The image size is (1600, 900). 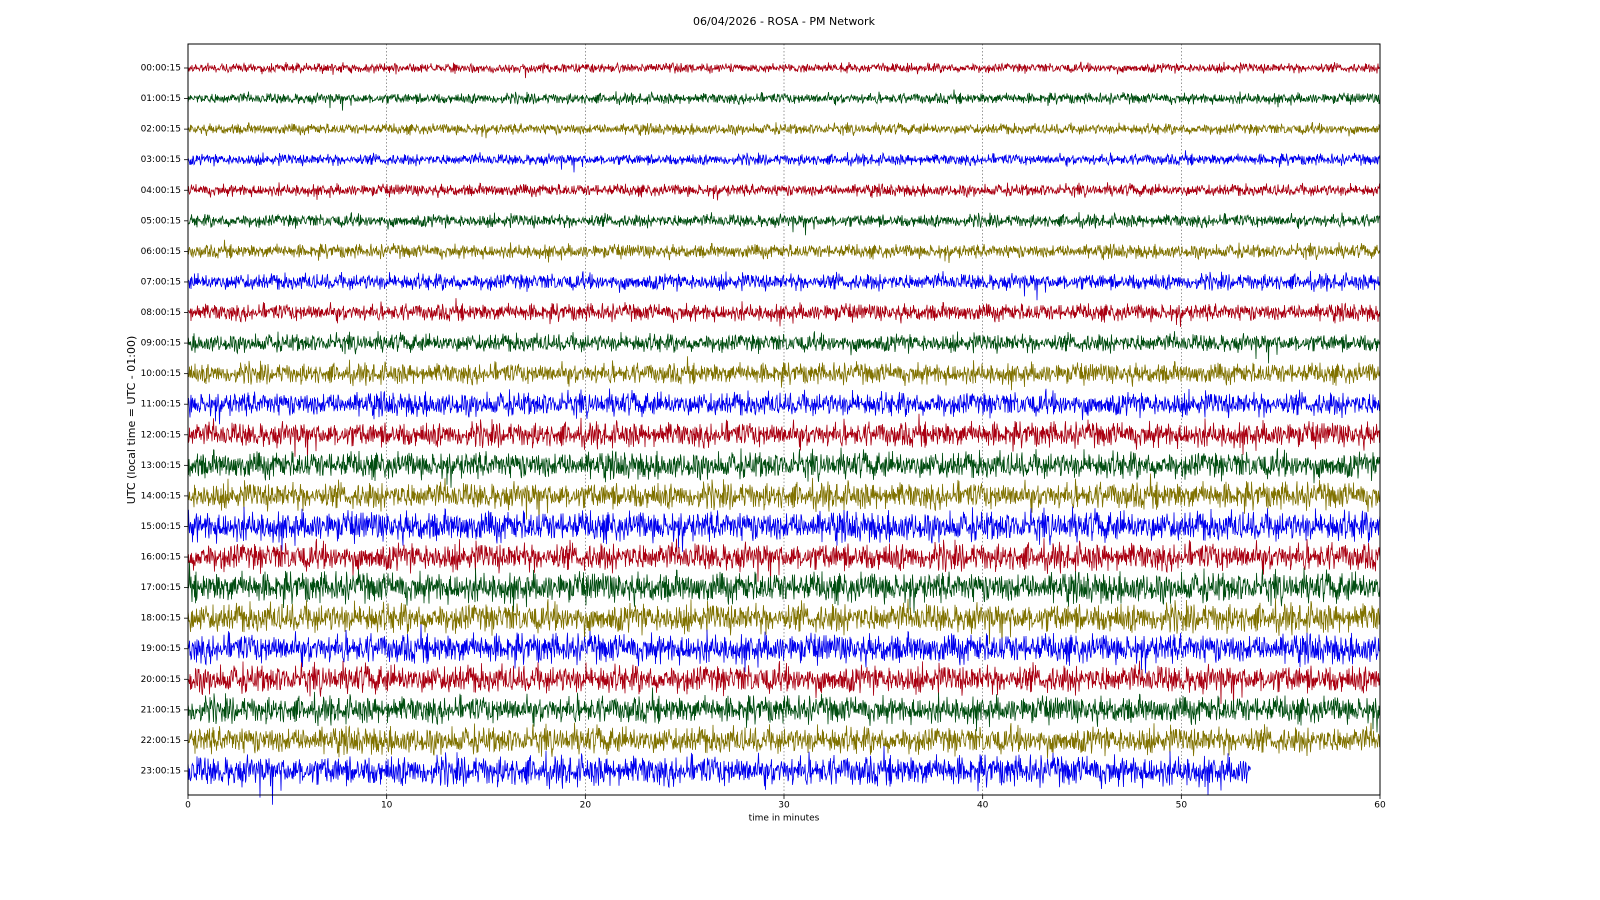 What do you see at coordinates (161, 680) in the screenshot?
I see `y-tick-label: 20:00:15` at bounding box center [161, 680].